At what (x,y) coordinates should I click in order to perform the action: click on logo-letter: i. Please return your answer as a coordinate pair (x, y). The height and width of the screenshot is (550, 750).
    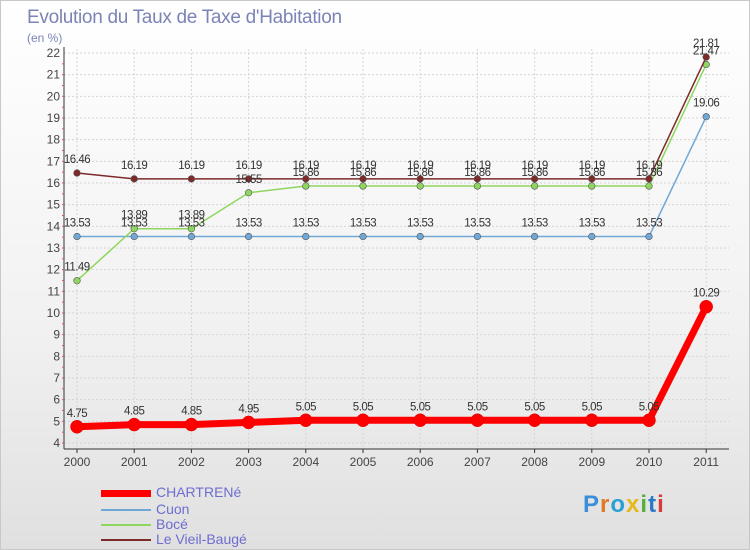
    Looking at the image, I should click on (644, 504).